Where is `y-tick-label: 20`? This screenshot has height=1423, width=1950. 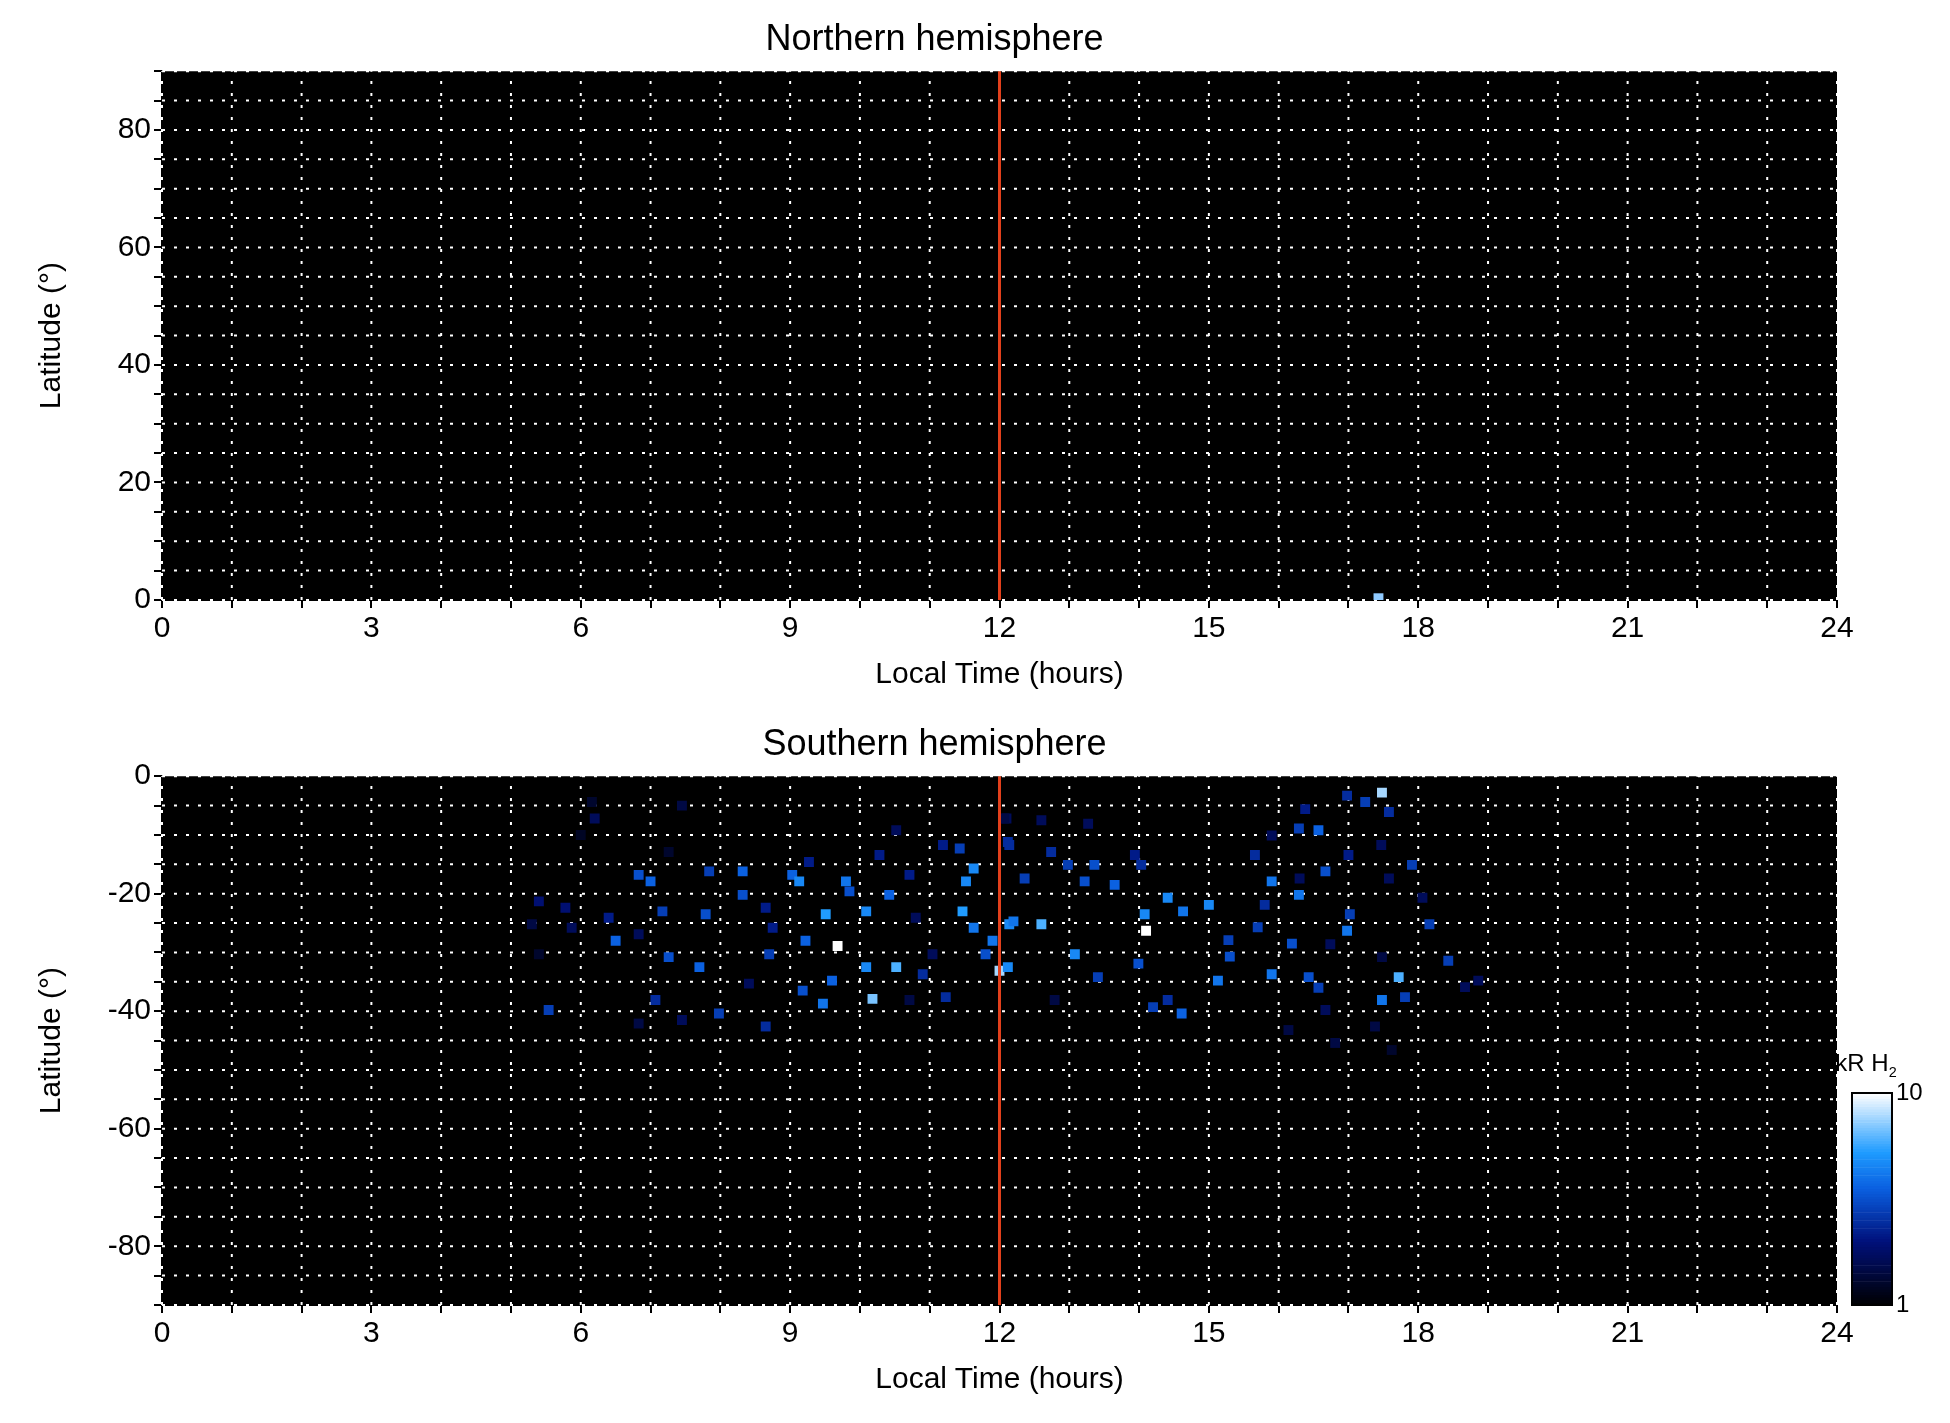 y-tick-label: 20 is located at coordinates (134, 480).